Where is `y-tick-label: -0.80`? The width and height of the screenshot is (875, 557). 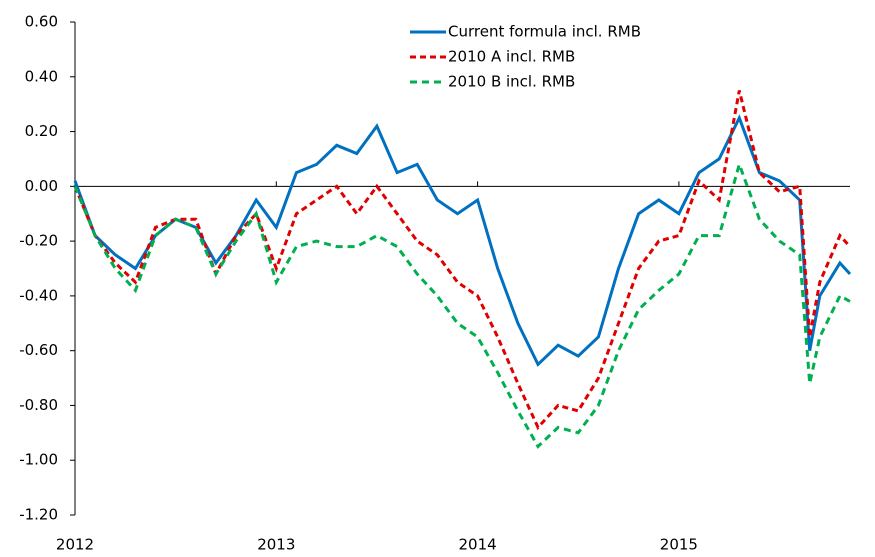
y-tick-label: -0.80 is located at coordinates (38, 405).